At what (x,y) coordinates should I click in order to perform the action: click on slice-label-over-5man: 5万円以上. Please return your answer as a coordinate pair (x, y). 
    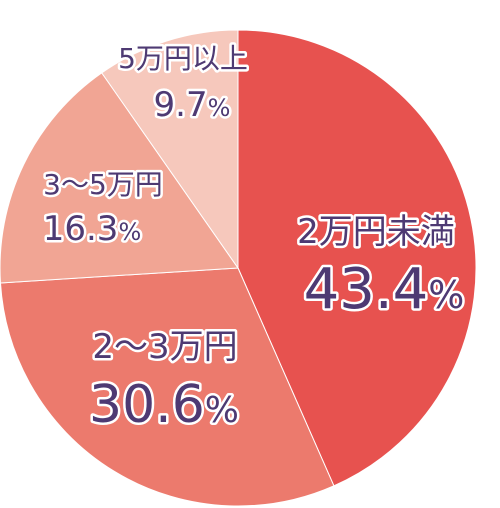
    Looking at the image, I should click on (183, 58).